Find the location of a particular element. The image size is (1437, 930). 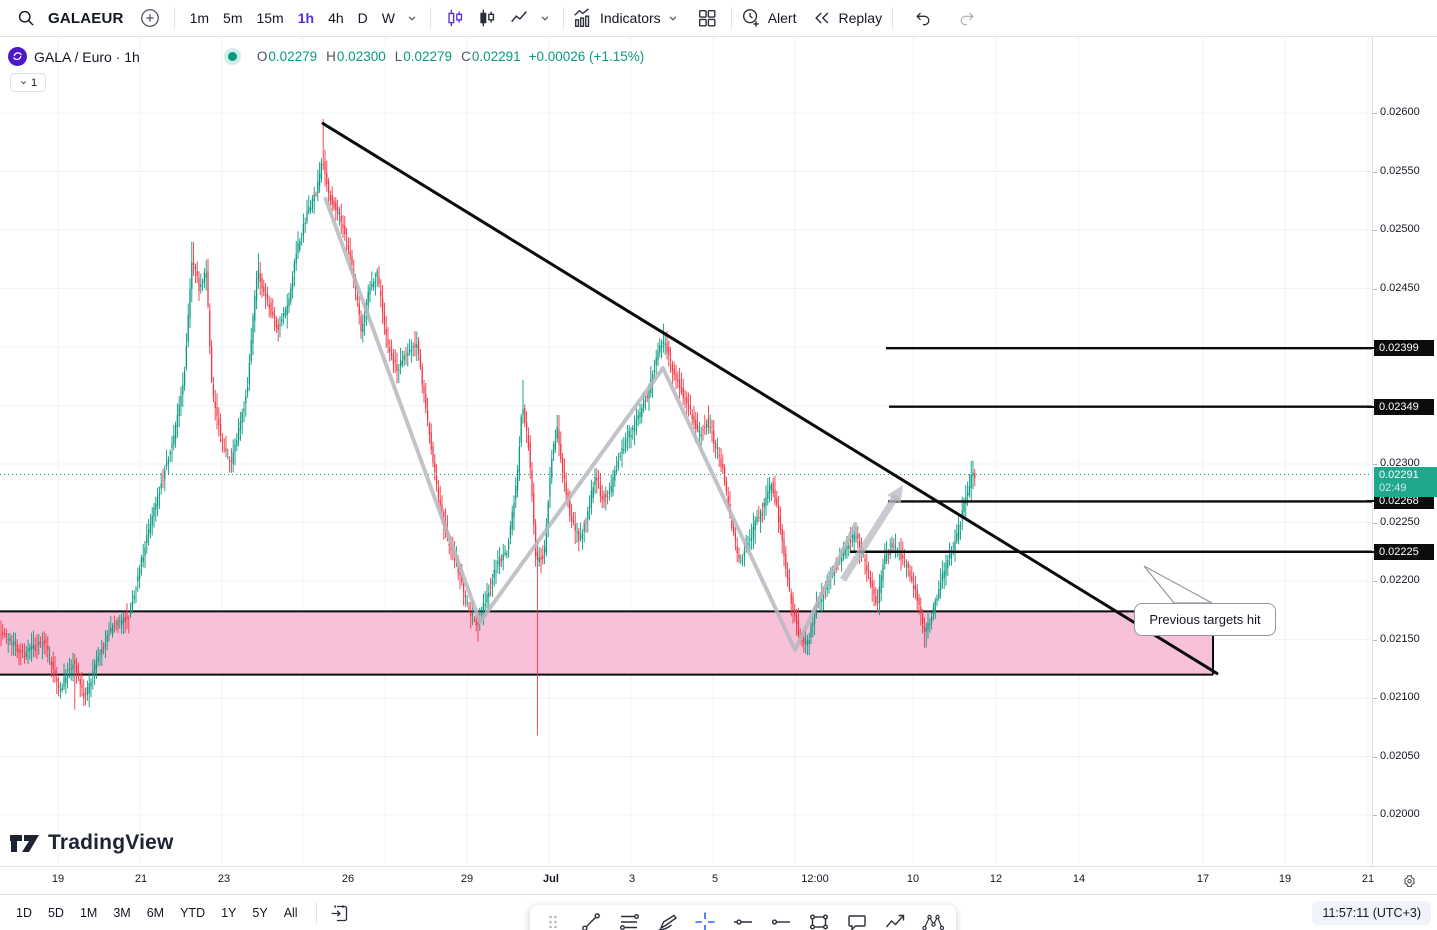

time-axis-label: 21 is located at coordinates (1368, 879).